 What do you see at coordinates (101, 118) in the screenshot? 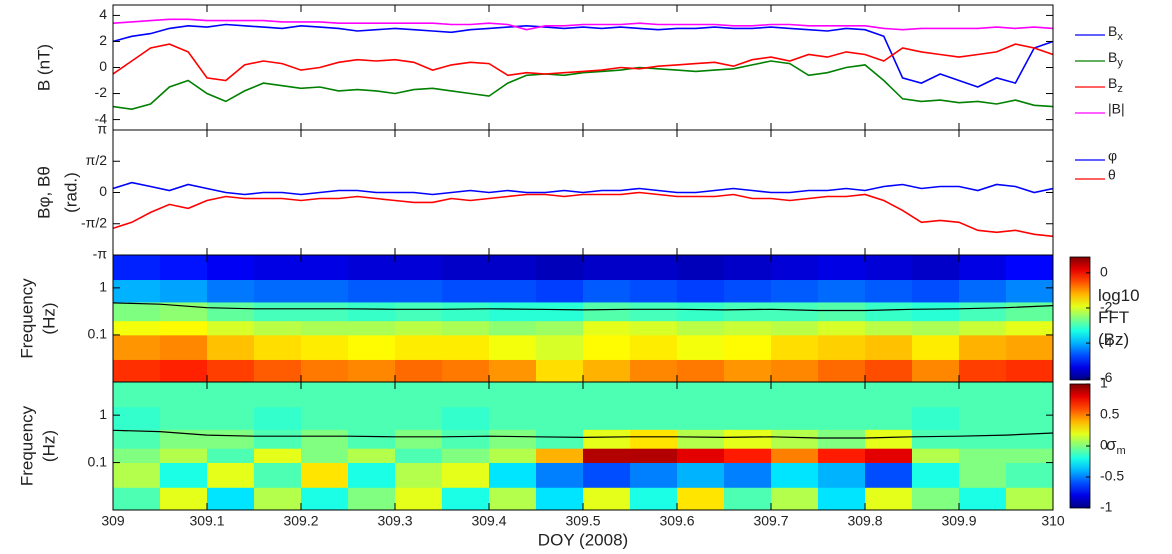
I see `y-tick-label: -4` at bounding box center [101, 118].